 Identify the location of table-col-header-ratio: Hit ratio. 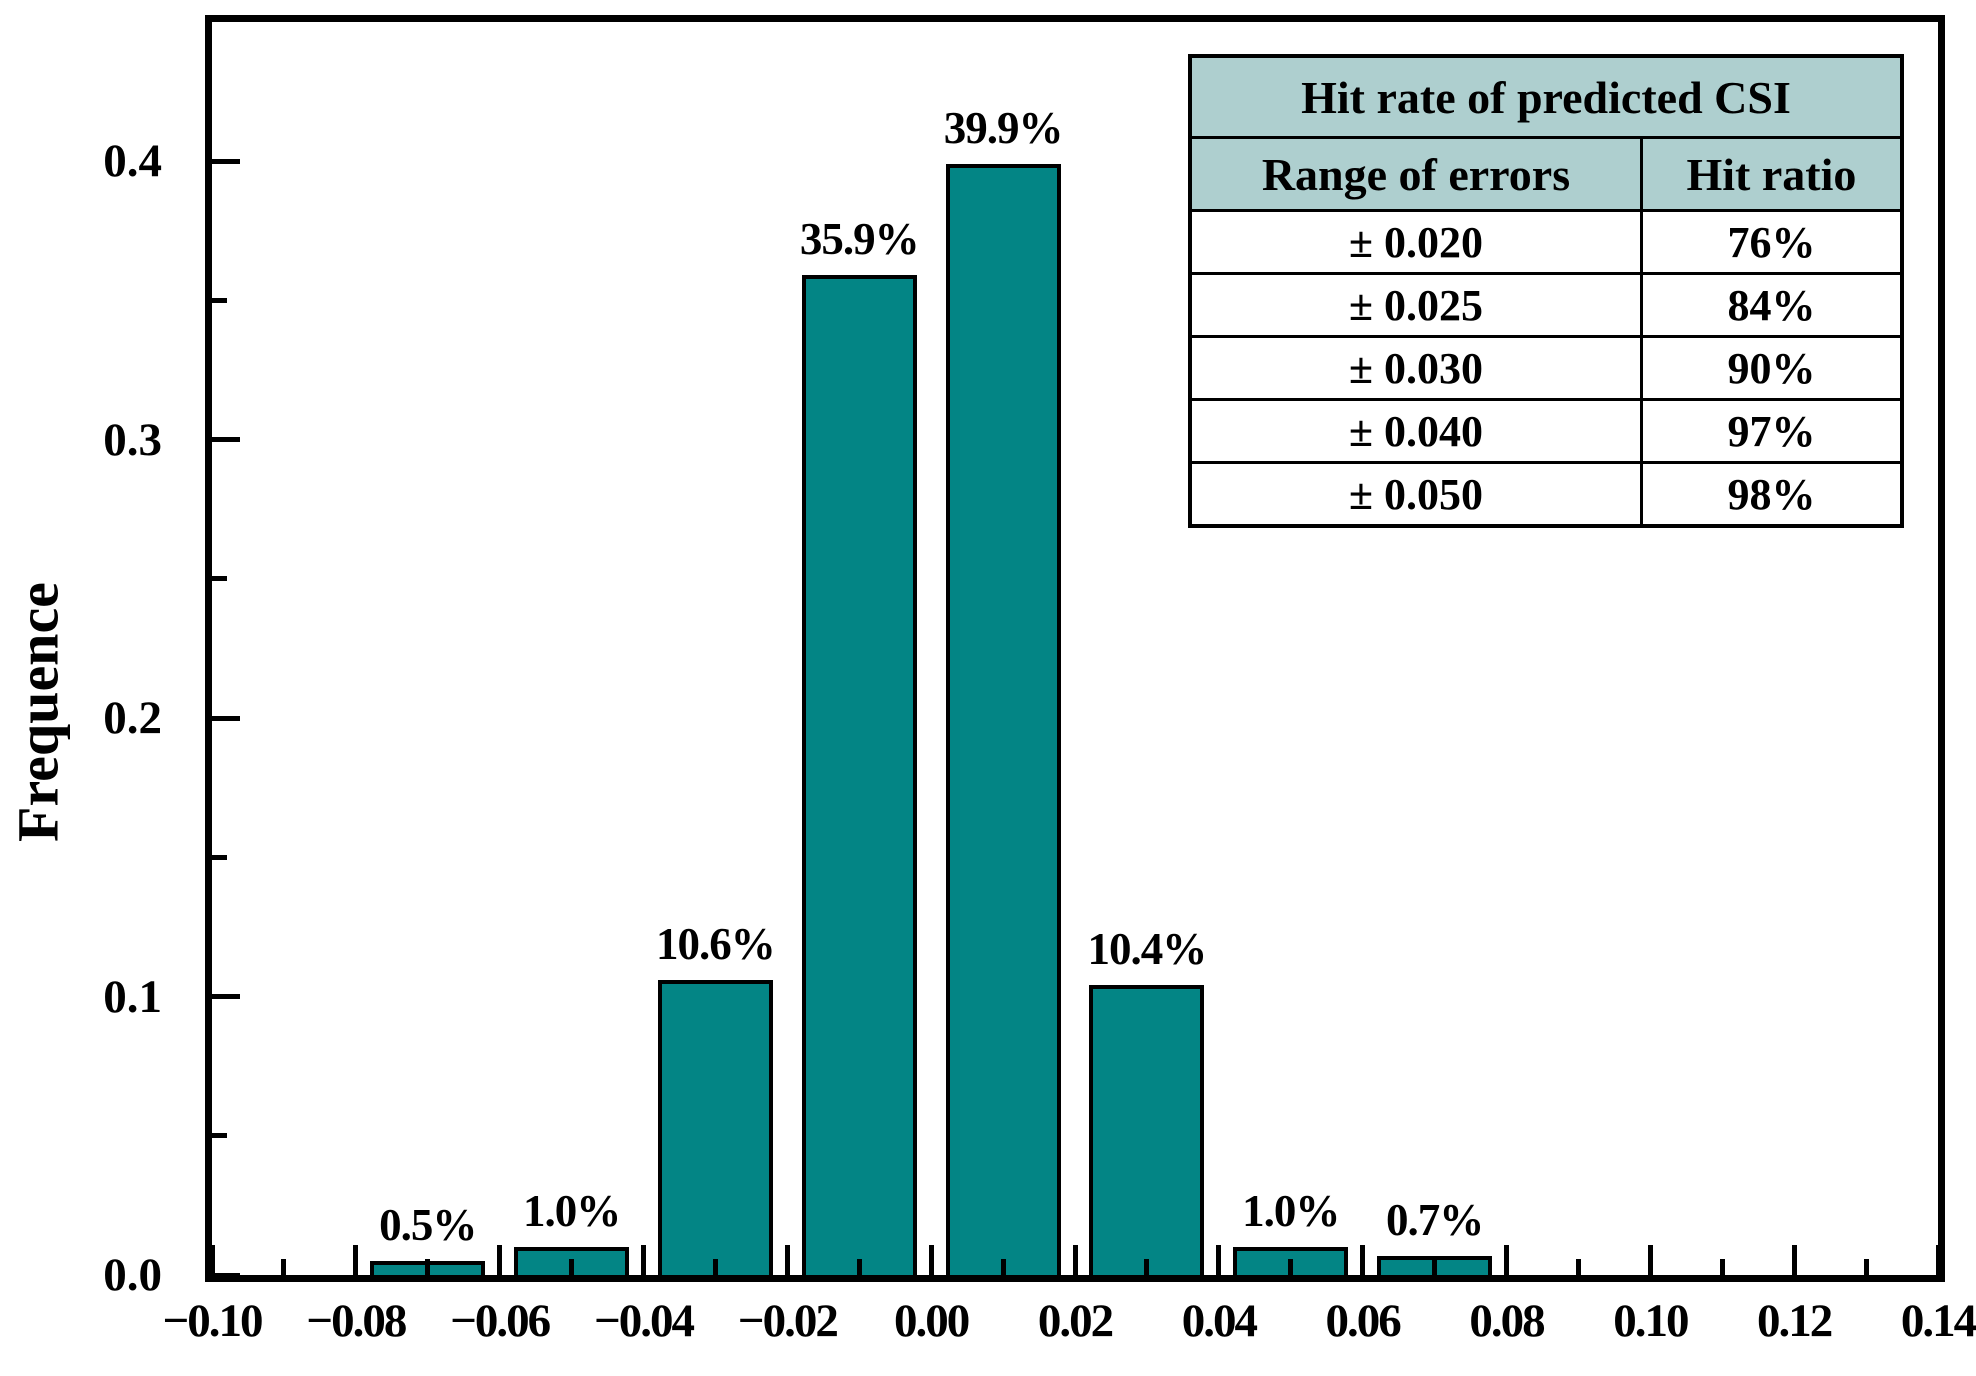
(1771, 174).